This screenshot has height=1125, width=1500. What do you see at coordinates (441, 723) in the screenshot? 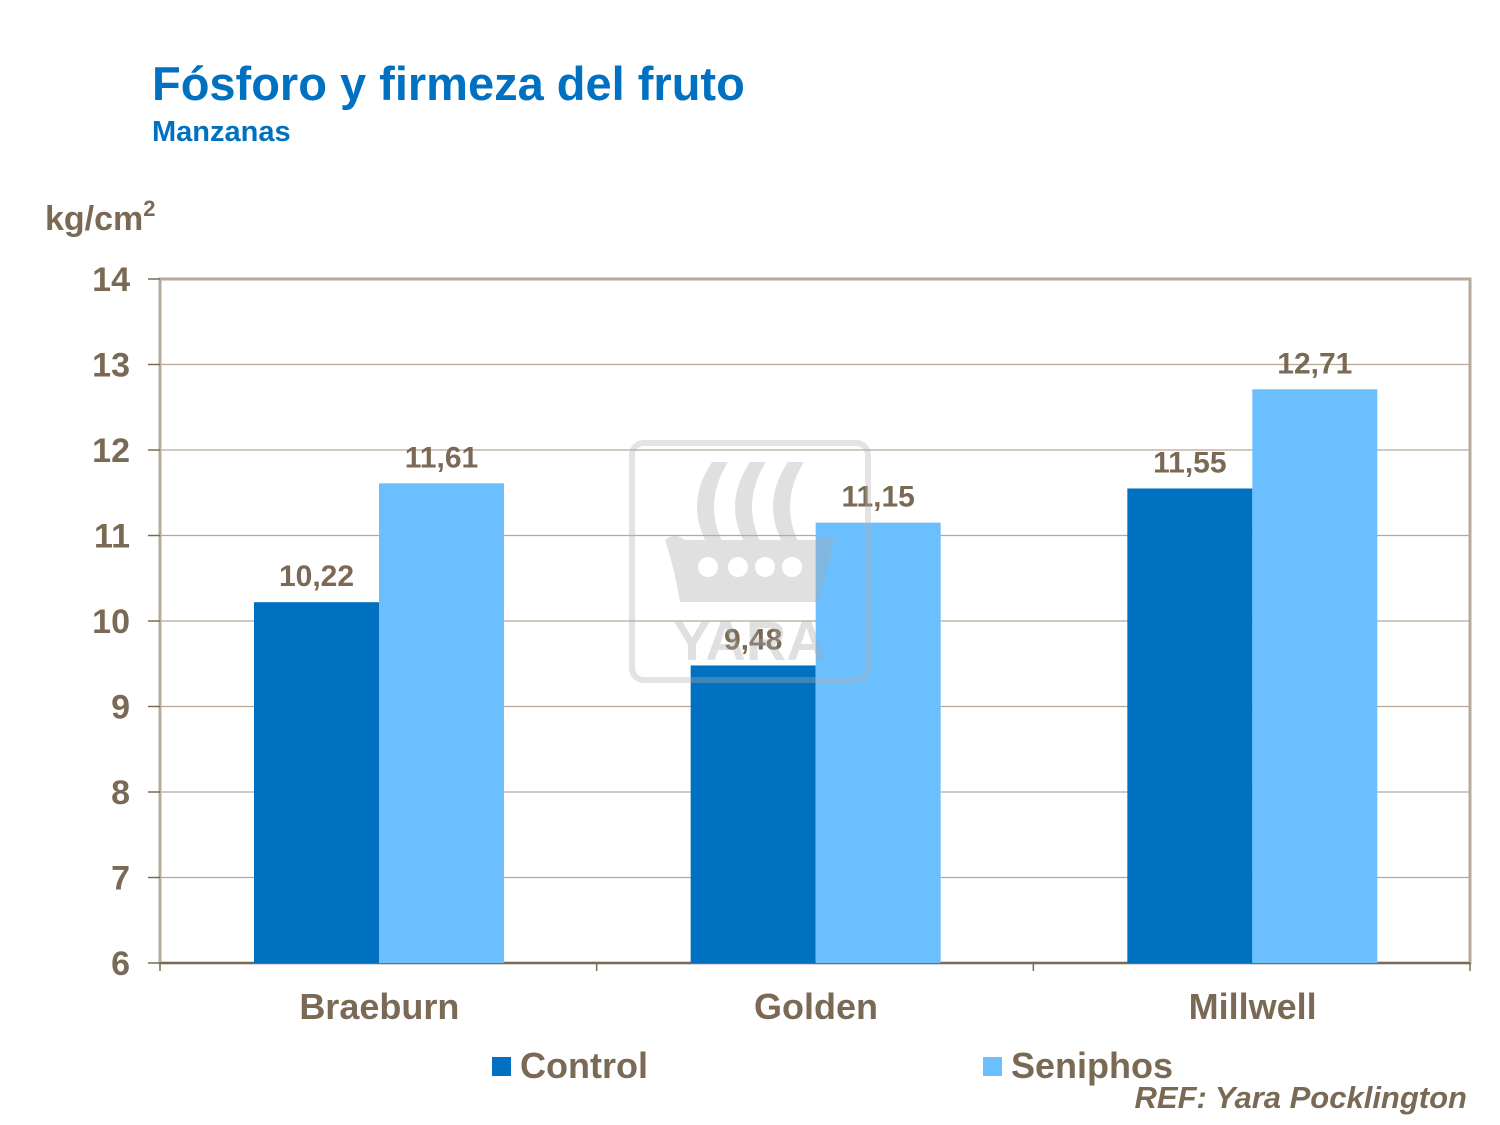
I see `bar-seniphos-braeburn` at bounding box center [441, 723].